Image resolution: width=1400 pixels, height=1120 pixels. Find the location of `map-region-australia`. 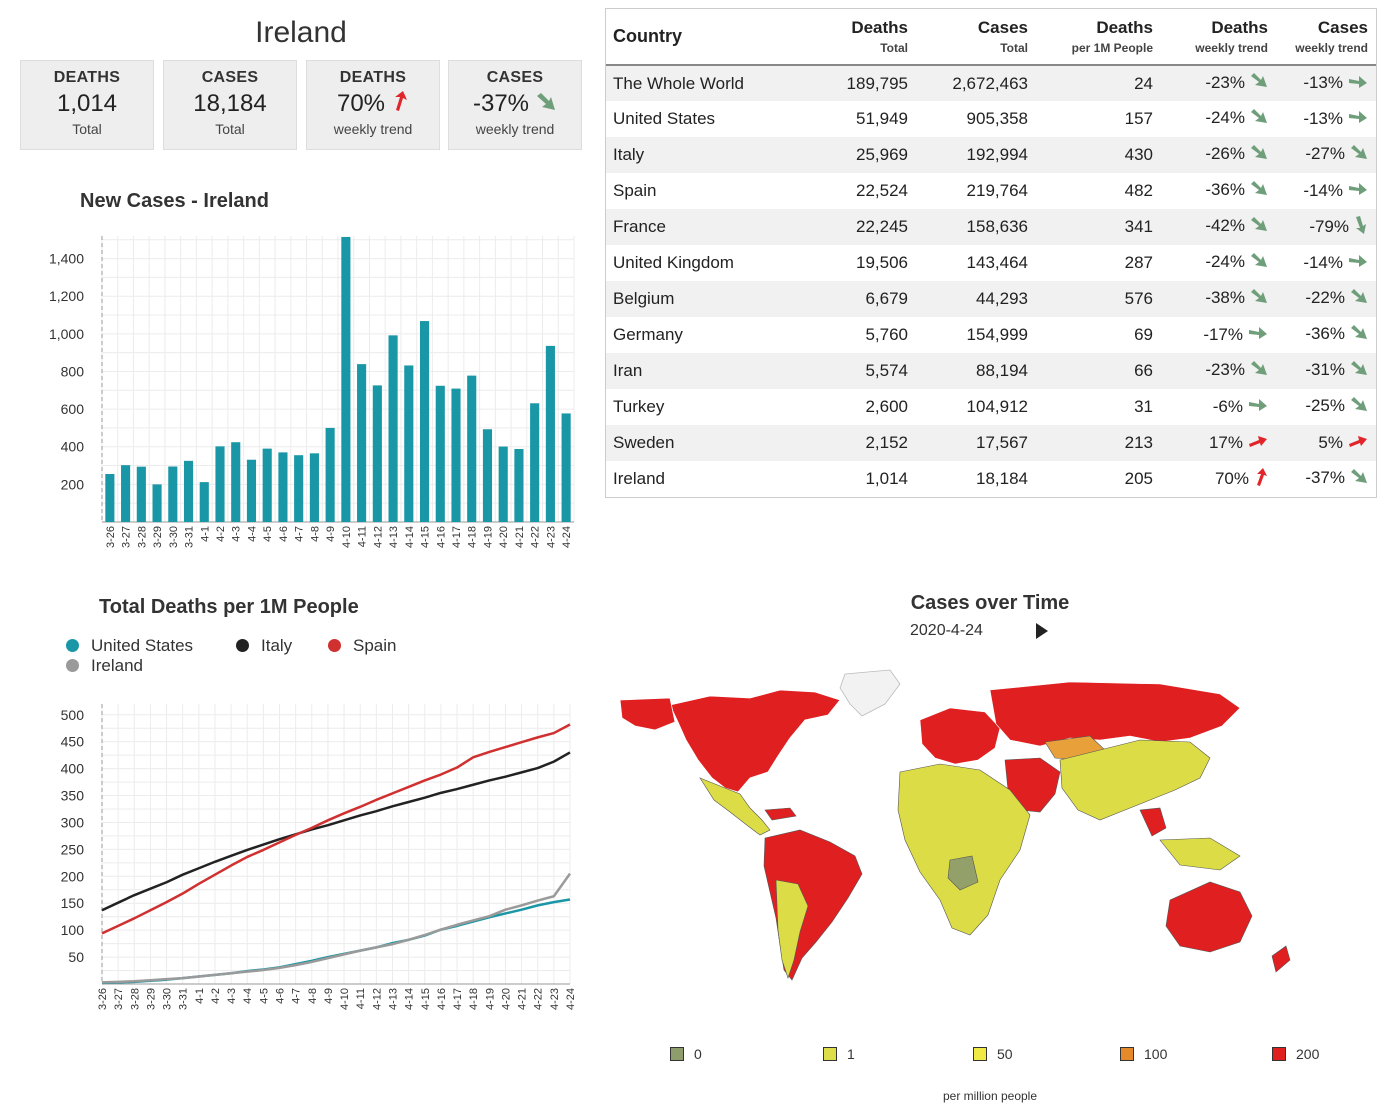

map-region-australia is located at coordinates (1209, 917).